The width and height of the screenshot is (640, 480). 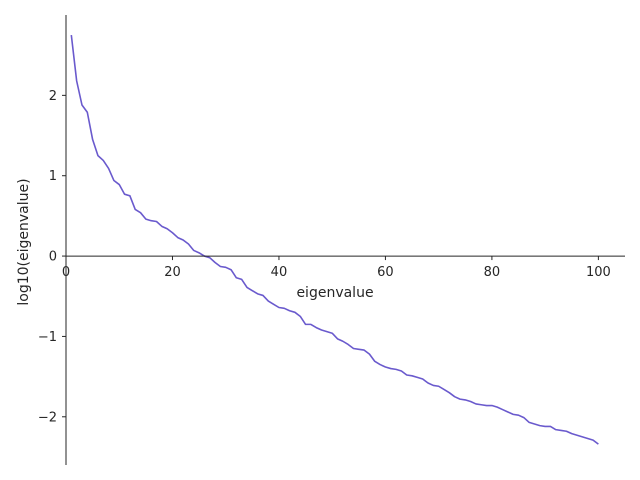 I want to click on y-tick-label: −1, so click(x=47, y=337).